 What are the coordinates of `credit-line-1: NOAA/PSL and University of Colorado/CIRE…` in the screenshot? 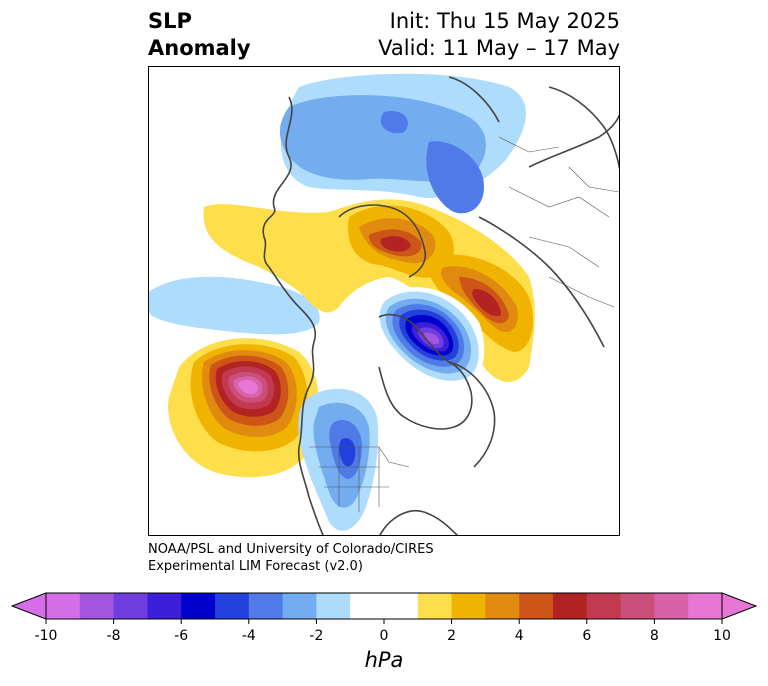 It's located at (291, 549).